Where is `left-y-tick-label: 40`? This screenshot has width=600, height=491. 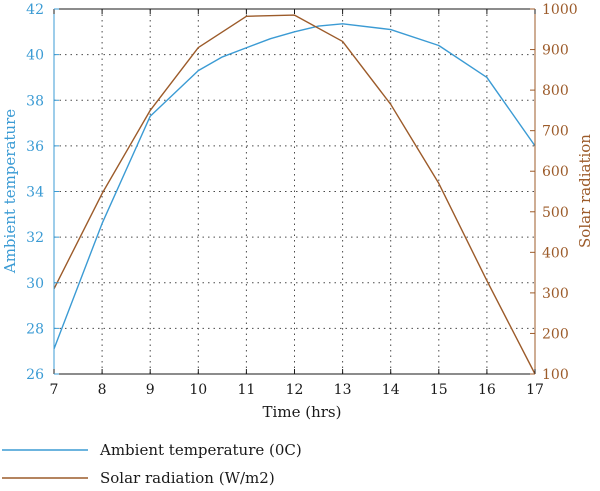
left-y-tick-label: 40 is located at coordinates (35, 56).